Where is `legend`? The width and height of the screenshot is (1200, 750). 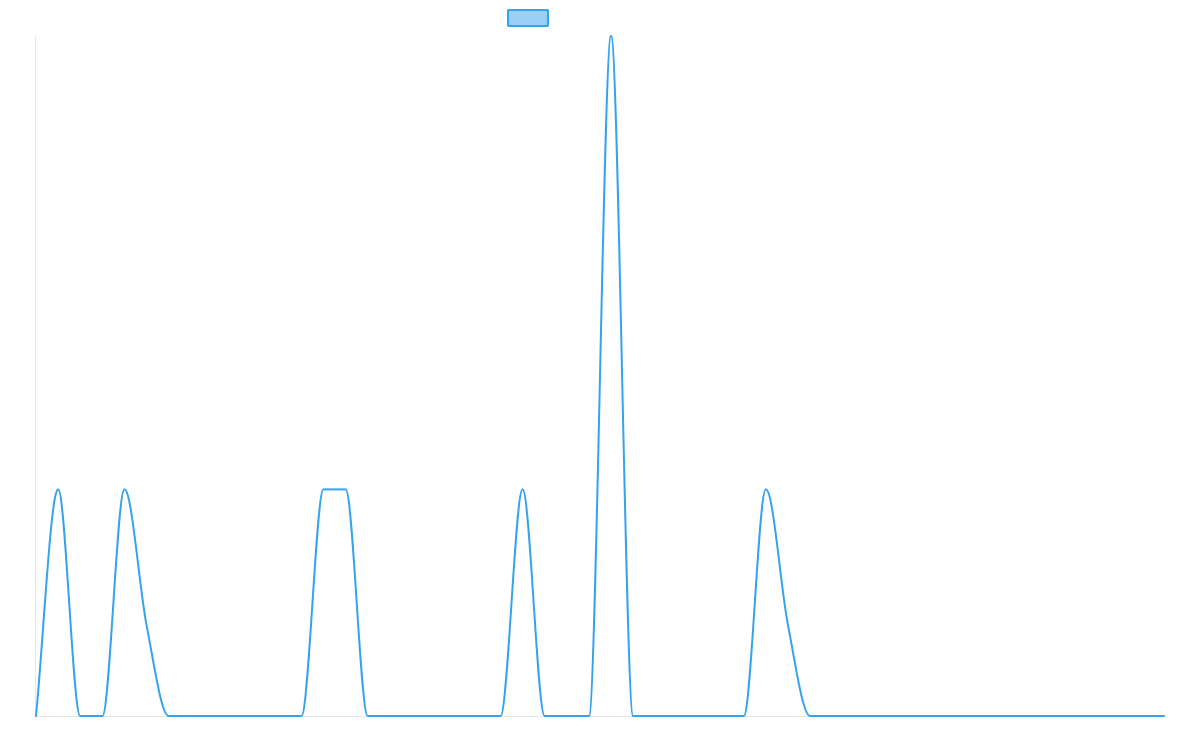
legend is located at coordinates (528, 18).